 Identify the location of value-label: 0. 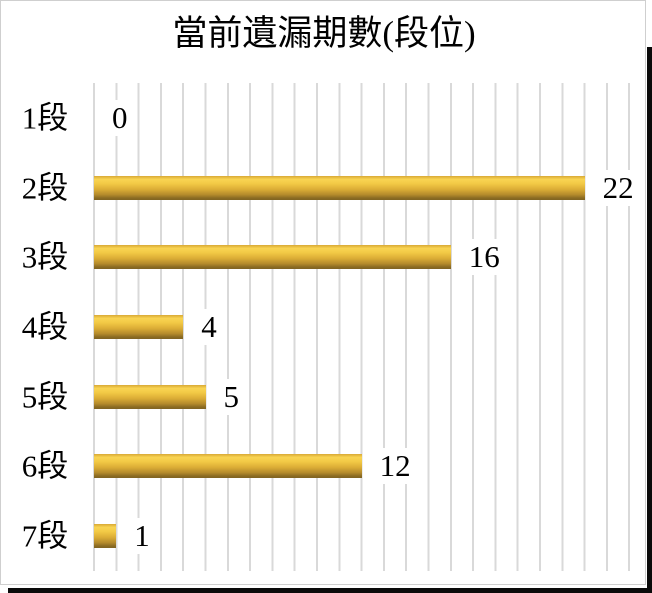
(120, 117).